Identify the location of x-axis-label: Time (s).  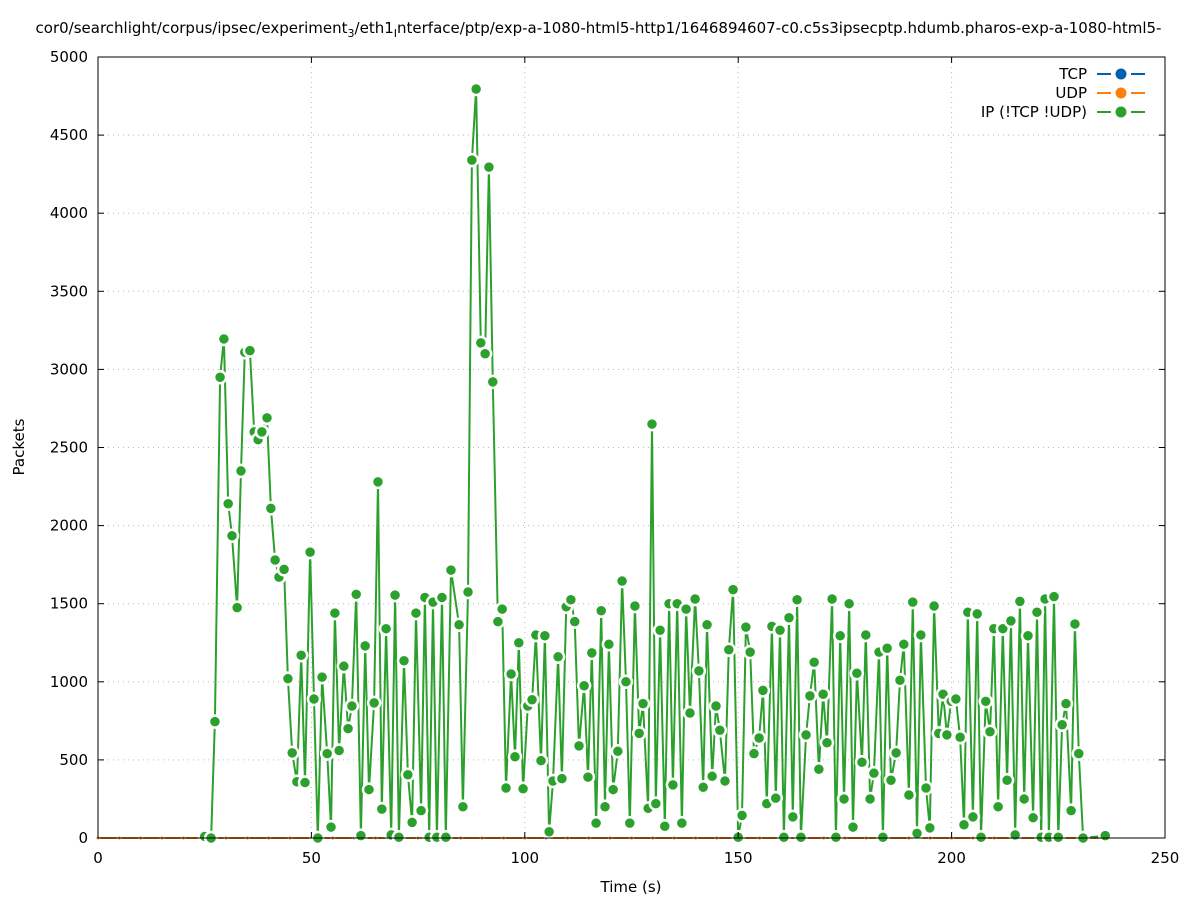
(631, 887).